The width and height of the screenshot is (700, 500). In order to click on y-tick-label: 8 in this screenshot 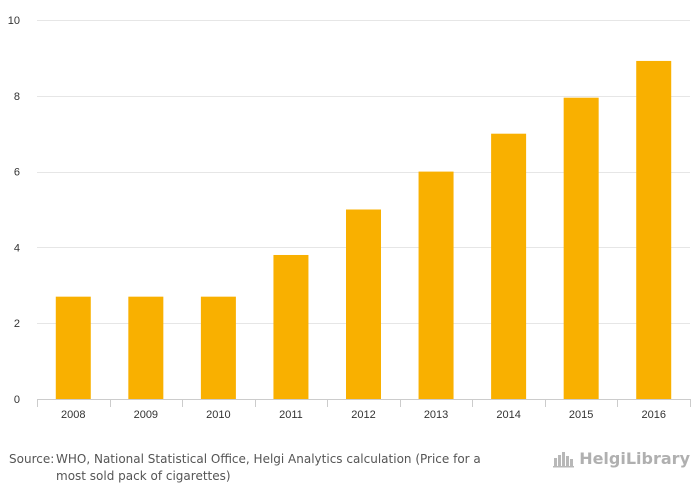, I will do `click(17, 97)`.